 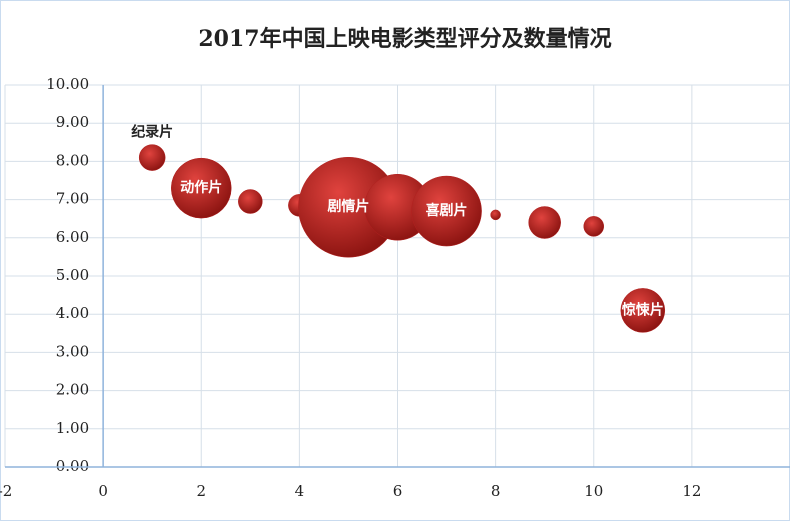 I want to click on x-tick-label: 6, so click(x=398, y=491).